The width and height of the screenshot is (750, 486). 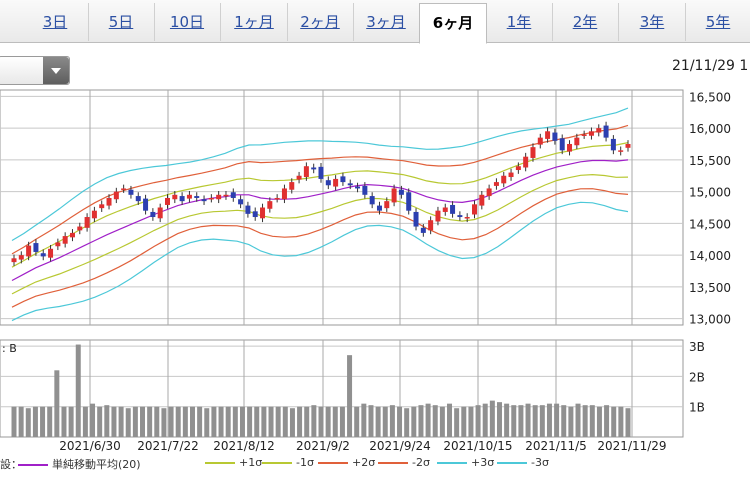 I want to click on date-tick-label: 2021/11/5, so click(x=556, y=446).